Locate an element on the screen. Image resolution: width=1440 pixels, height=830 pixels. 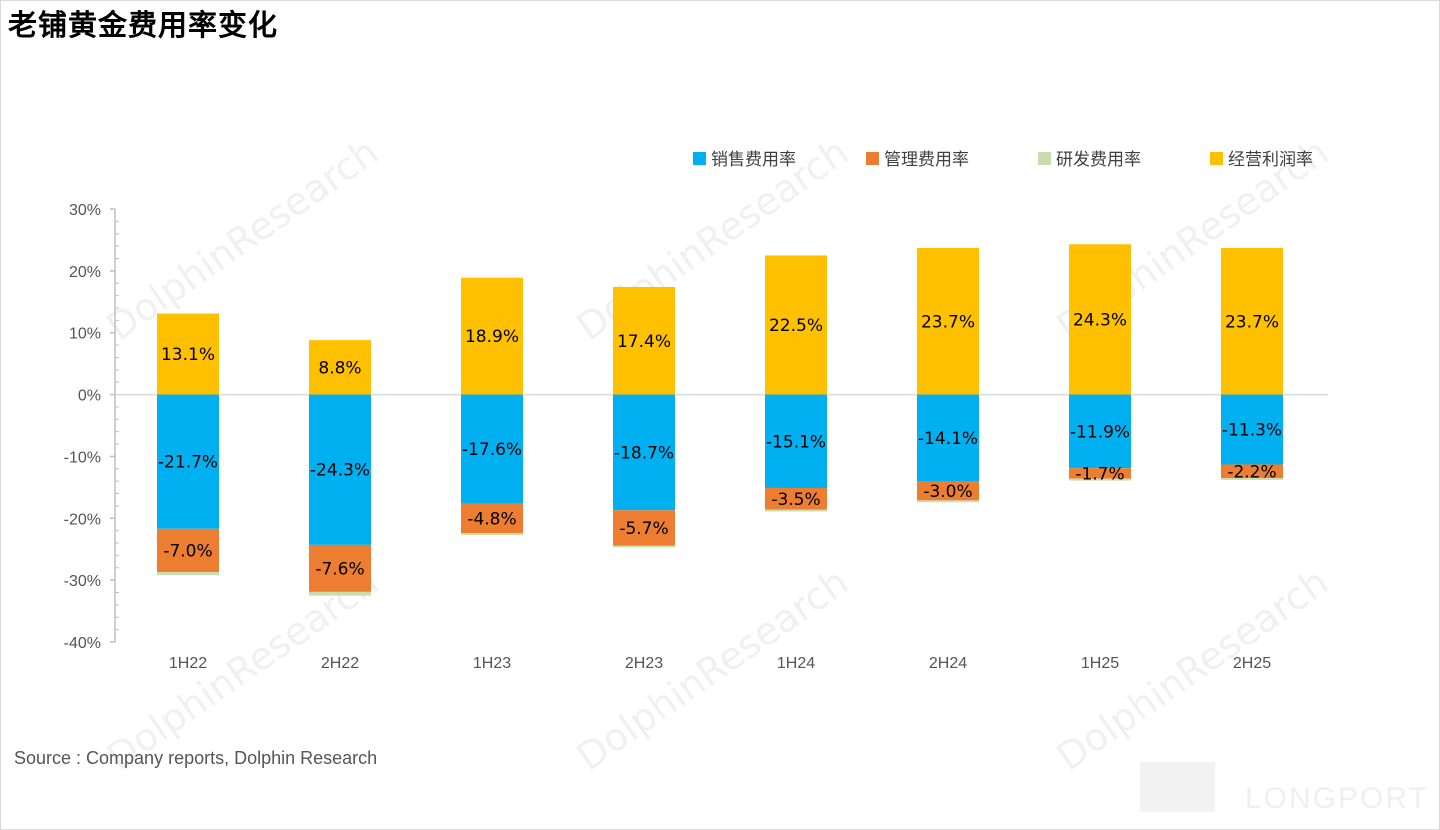
legend-label-op_margin: 经营利润率 is located at coordinates (1270, 160).